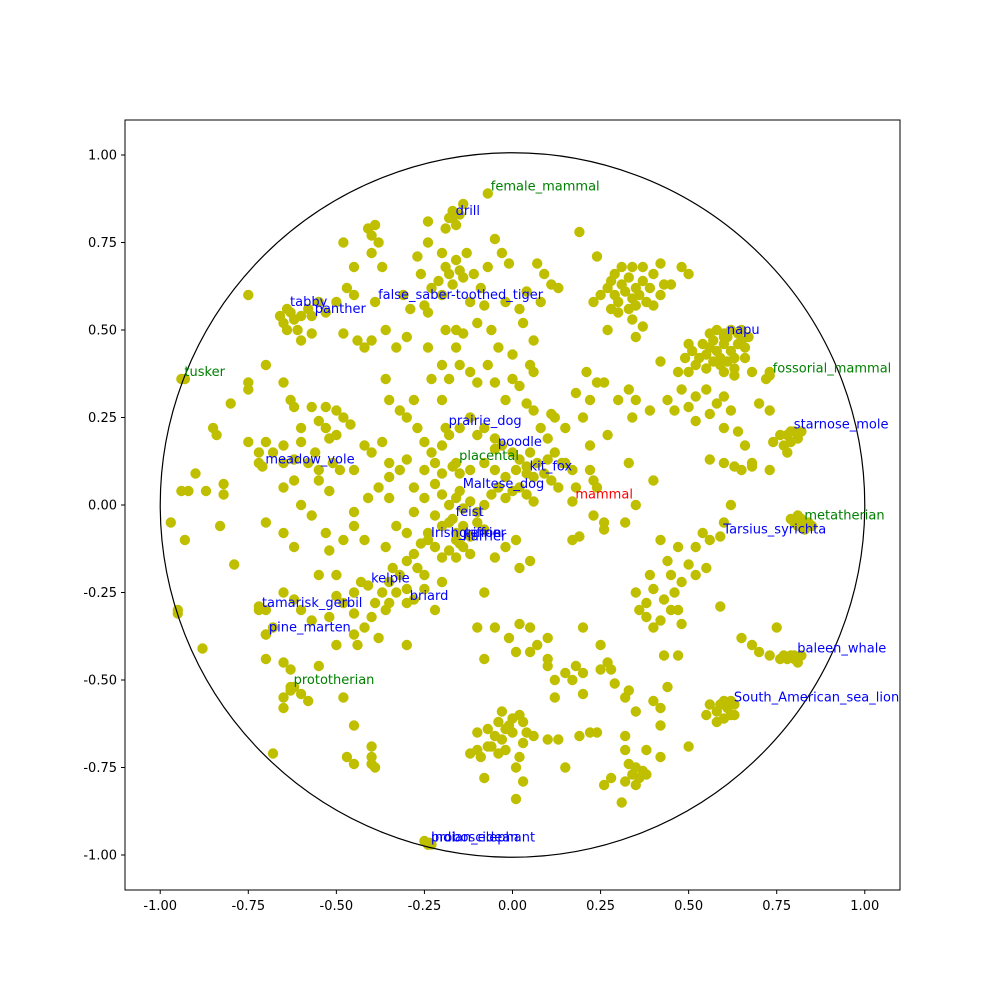 Image resolution: width=1000 pixels, height=1000 pixels. Describe the element at coordinates (309, 302) in the screenshot. I see `point-label: tabby` at that location.